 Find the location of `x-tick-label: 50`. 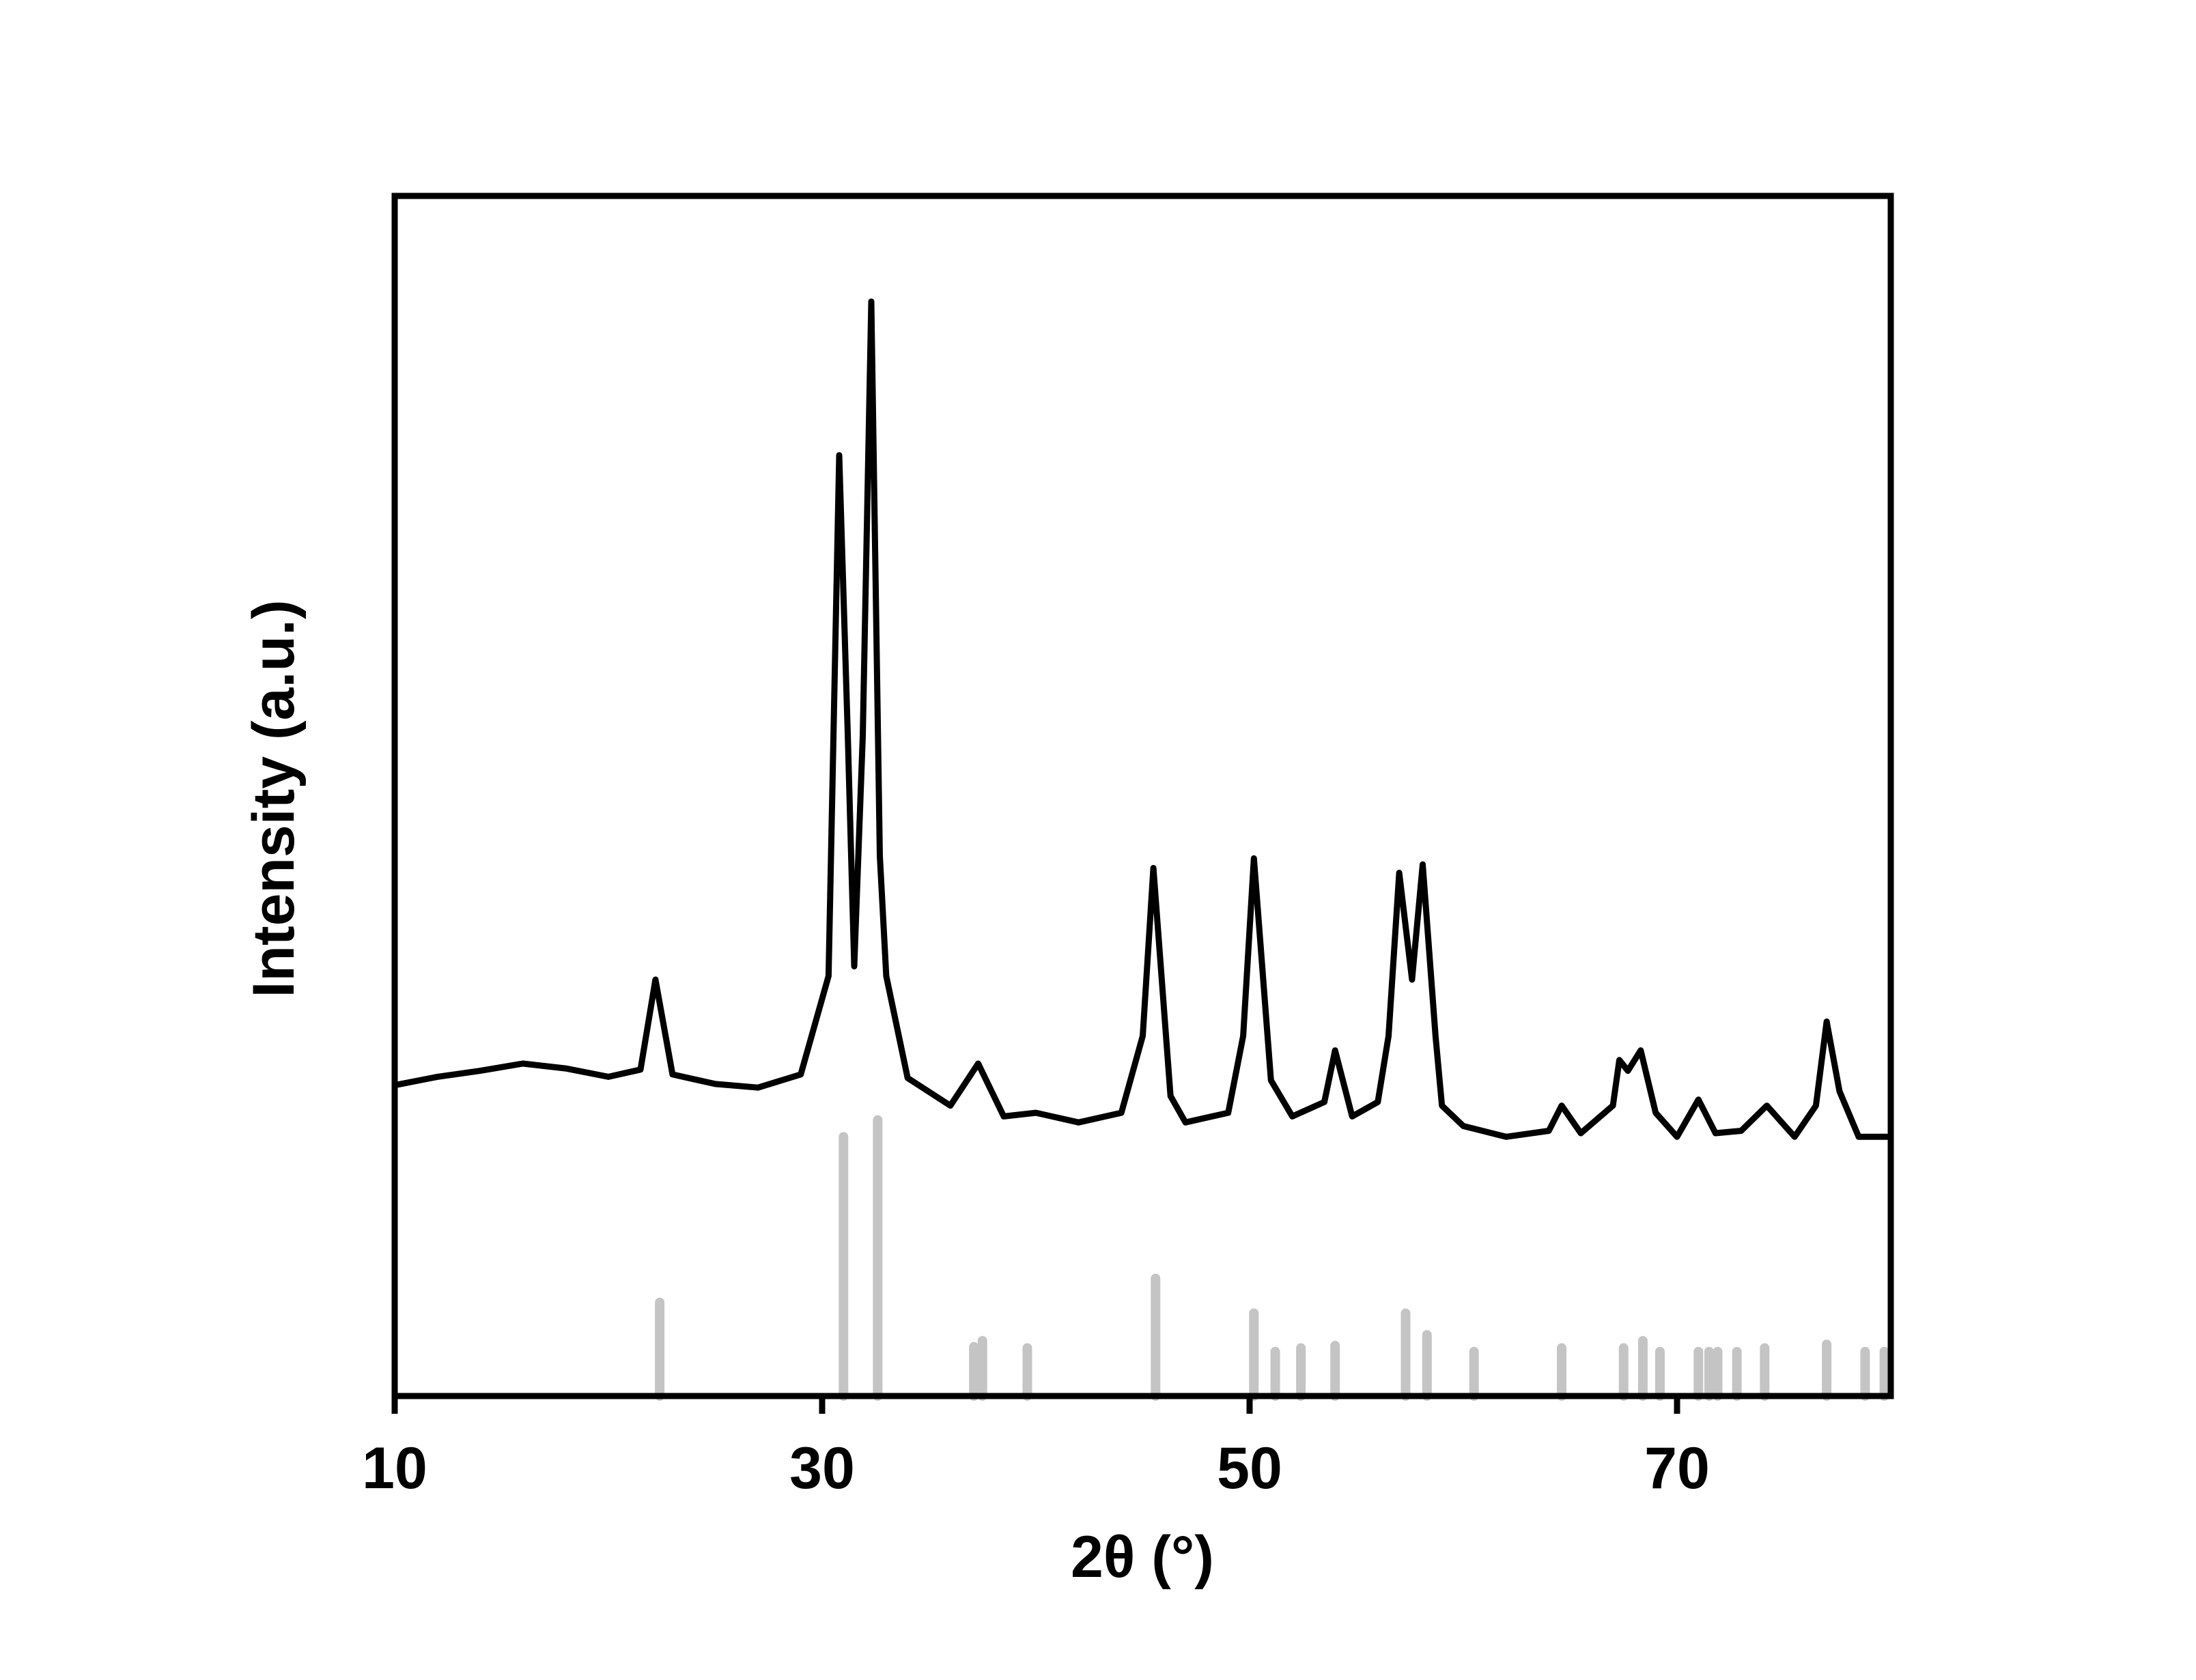

x-tick-label: 50 is located at coordinates (1250, 1468).